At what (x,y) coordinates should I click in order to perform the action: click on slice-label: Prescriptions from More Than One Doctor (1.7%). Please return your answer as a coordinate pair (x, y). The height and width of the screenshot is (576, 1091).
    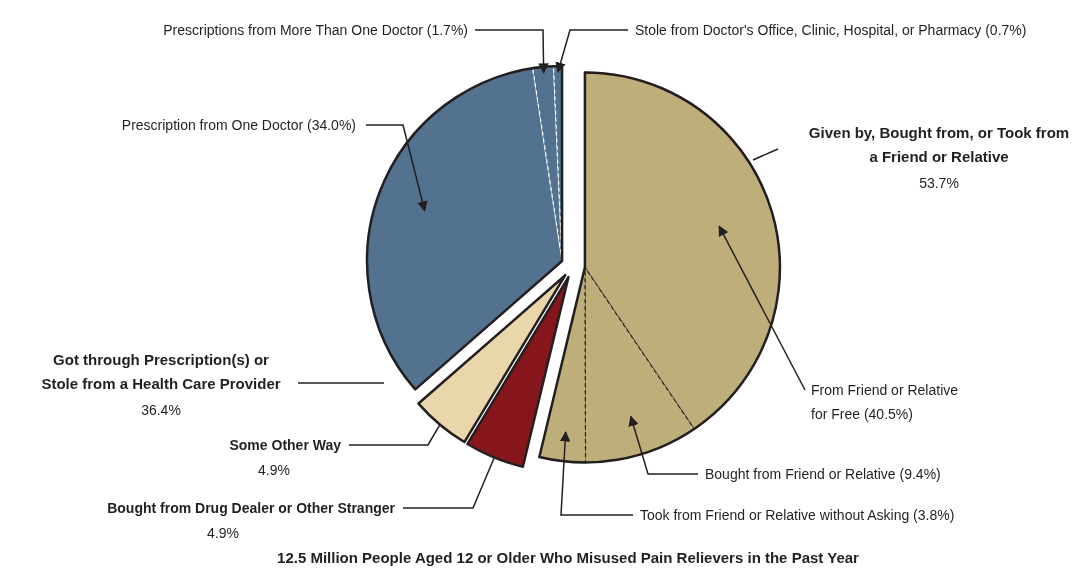
    Looking at the image, I should click on (315, 30).